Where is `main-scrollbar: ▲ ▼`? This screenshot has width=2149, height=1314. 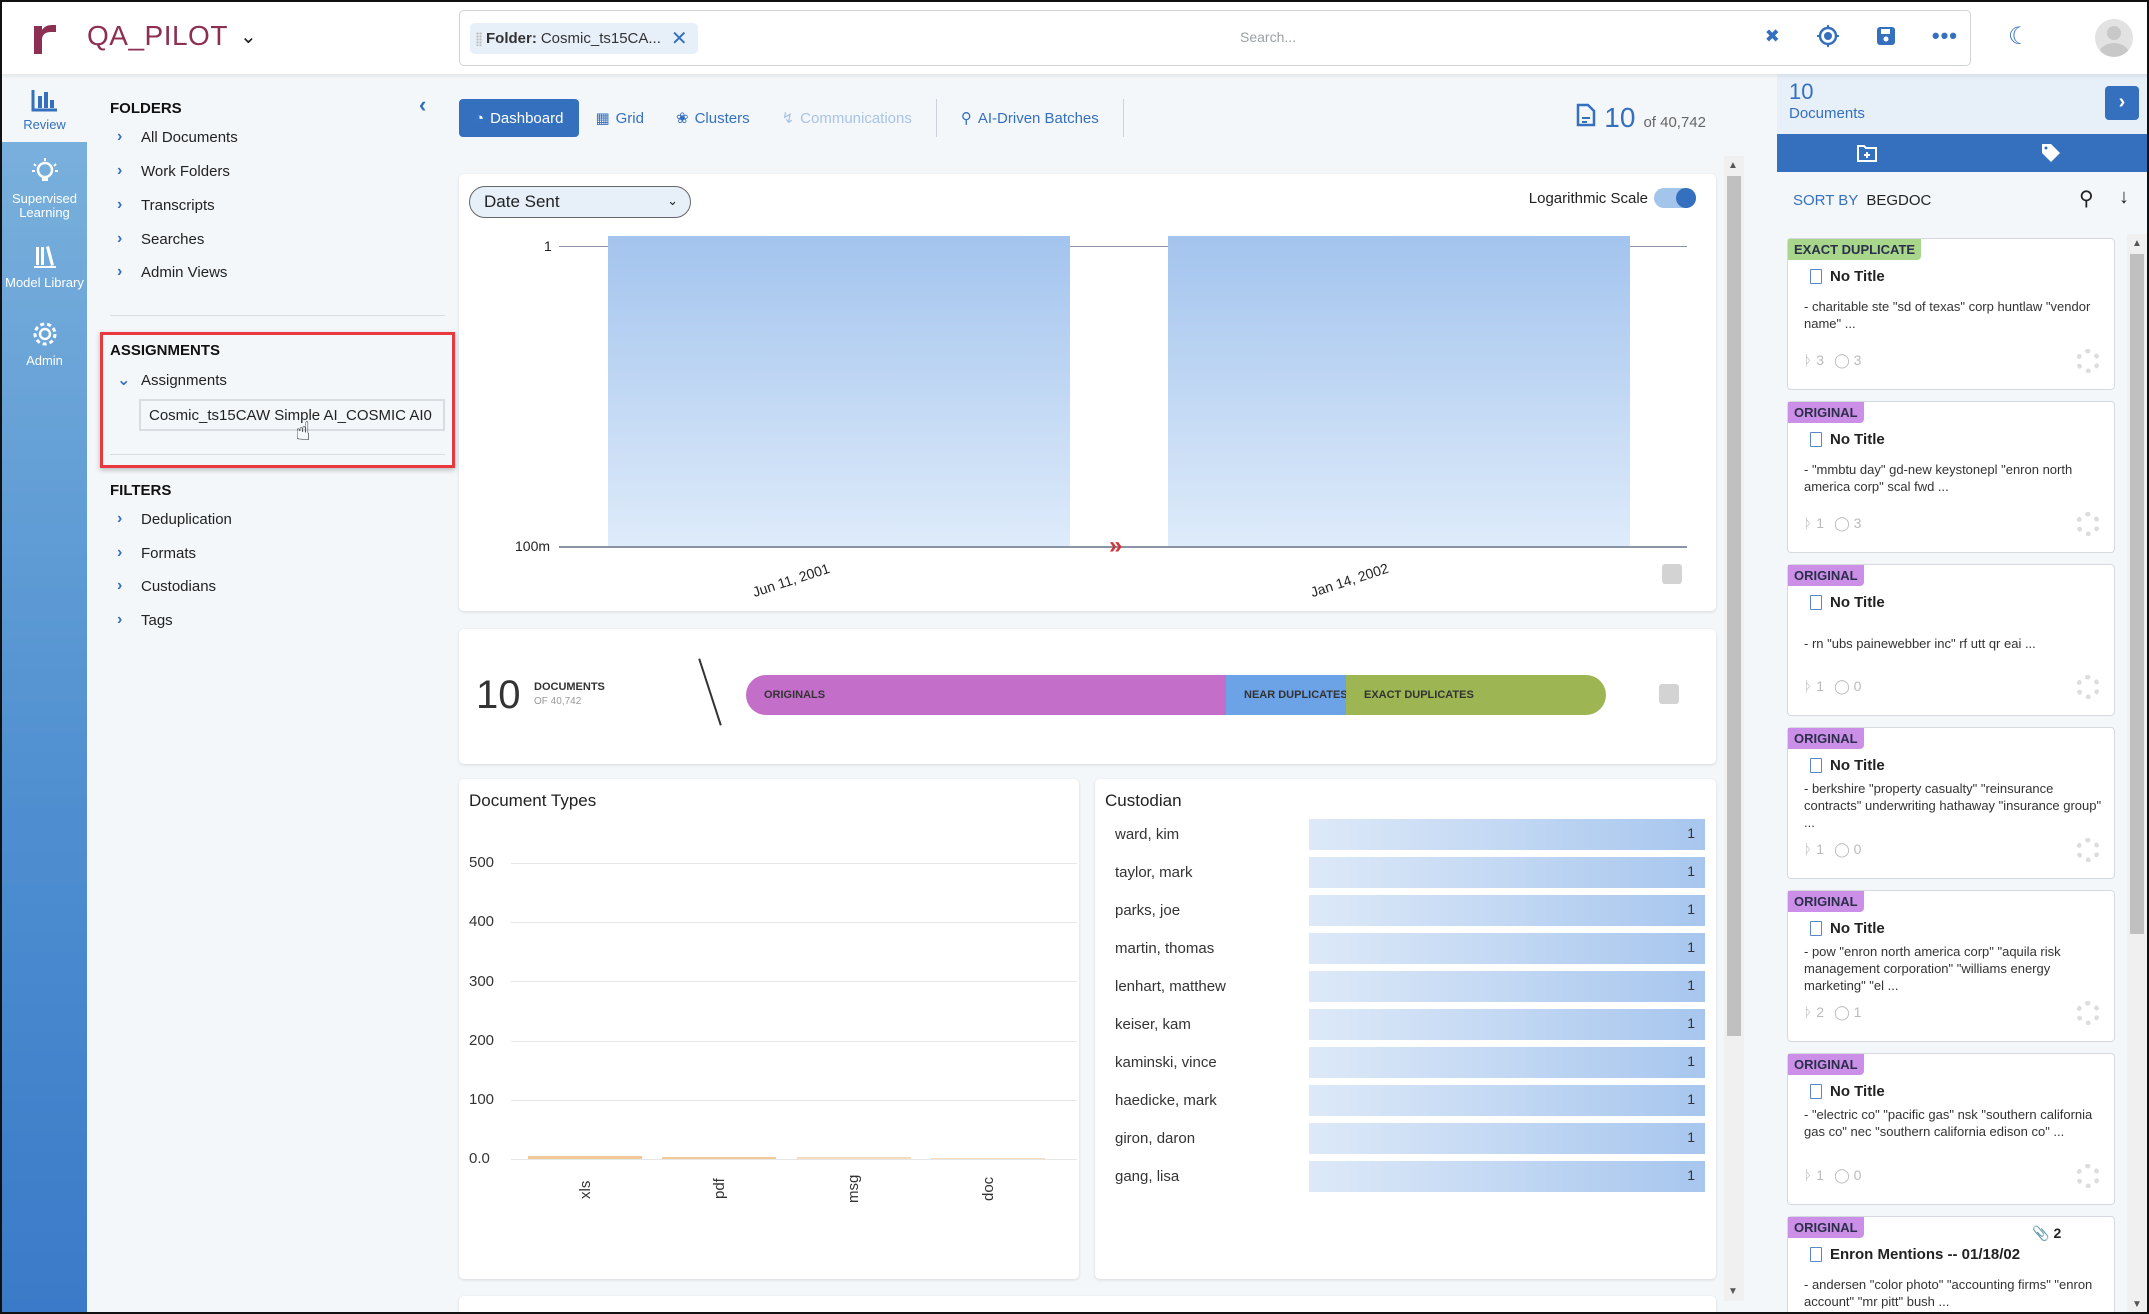 main-scrollbar: ▲ ▼ is located at coordinates (1734, 728).